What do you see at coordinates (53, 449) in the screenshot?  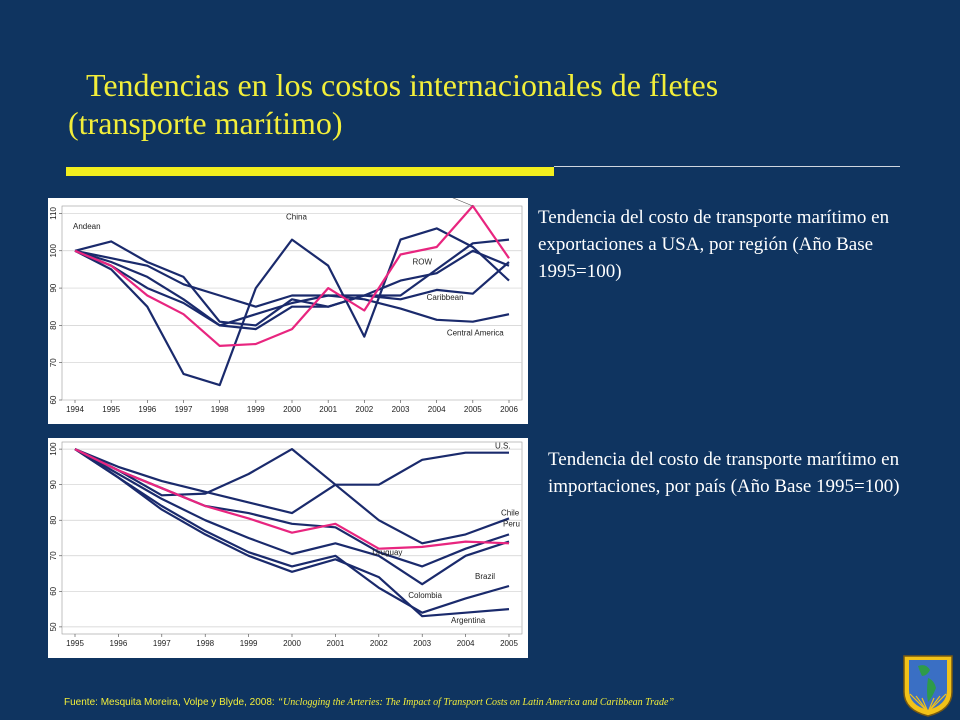 I see `c2-ytick-label: 100` at bounding box center [53, 449].